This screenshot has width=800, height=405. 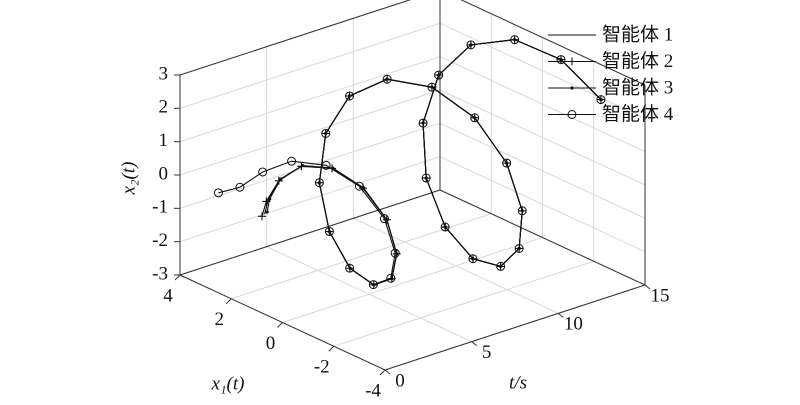 What do you see at coordinates (160, 207) in the screenshot?
I see `z-tick-label: -1` at bounding box center [160, 207].